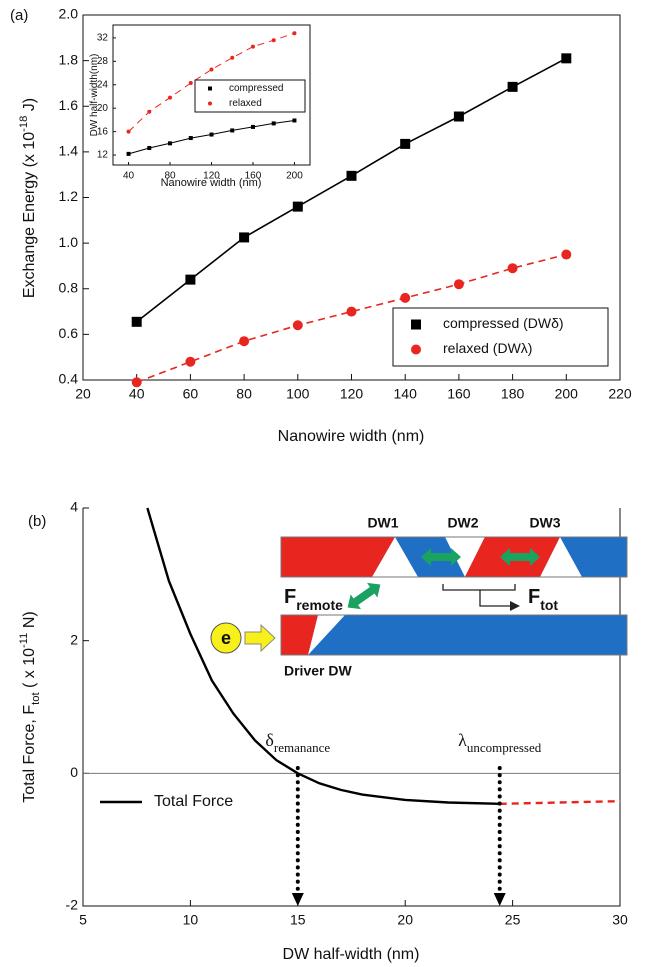 The height and width of the screenshot is (967, 652). What do you see at coordinates (83, 919) in the screenshot?
I see `x-tick-label: 5` at bounding box center [83, 919].